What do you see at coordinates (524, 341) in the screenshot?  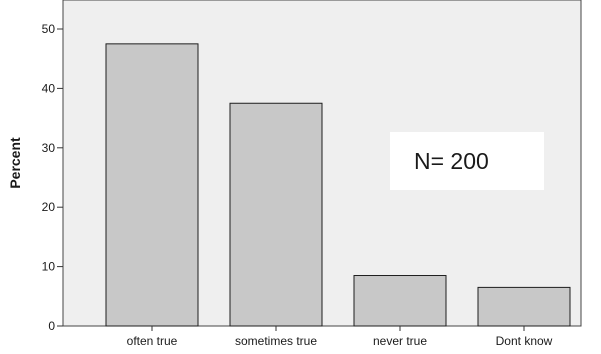 I see `x-tick-label: Dont know` at bounding box center [524, 341].